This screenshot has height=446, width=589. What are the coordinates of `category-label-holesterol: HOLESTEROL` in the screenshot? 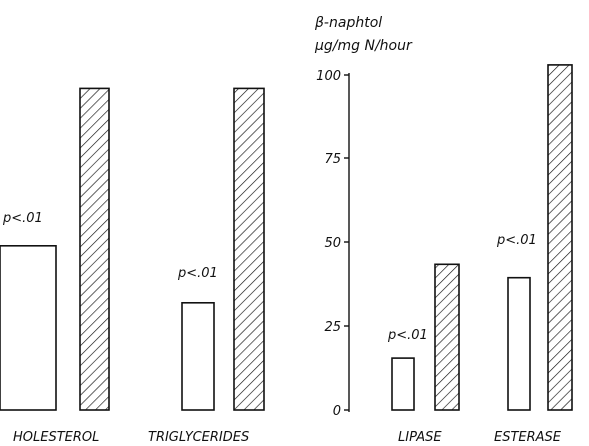 It's located at (56, 437).